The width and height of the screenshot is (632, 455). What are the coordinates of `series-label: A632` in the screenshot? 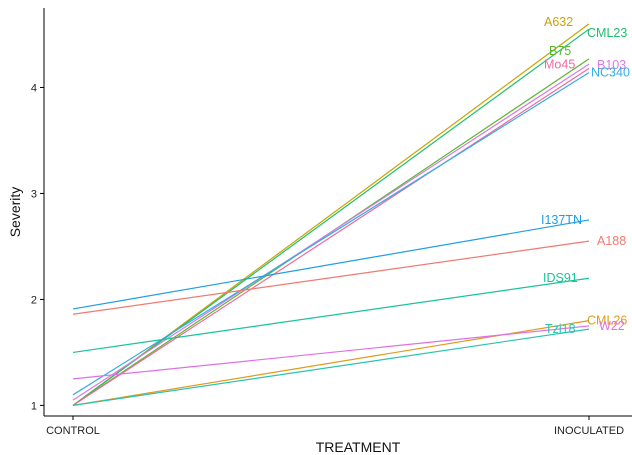 It's located at (558, 22).